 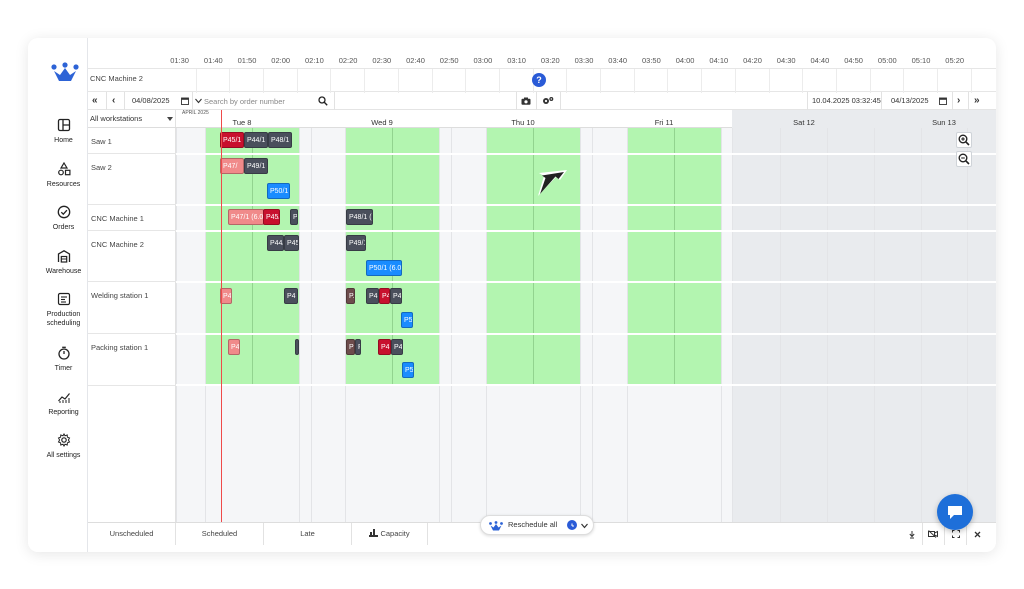 I want to click on hour-label: 02:00, so click(x=281, y=60).